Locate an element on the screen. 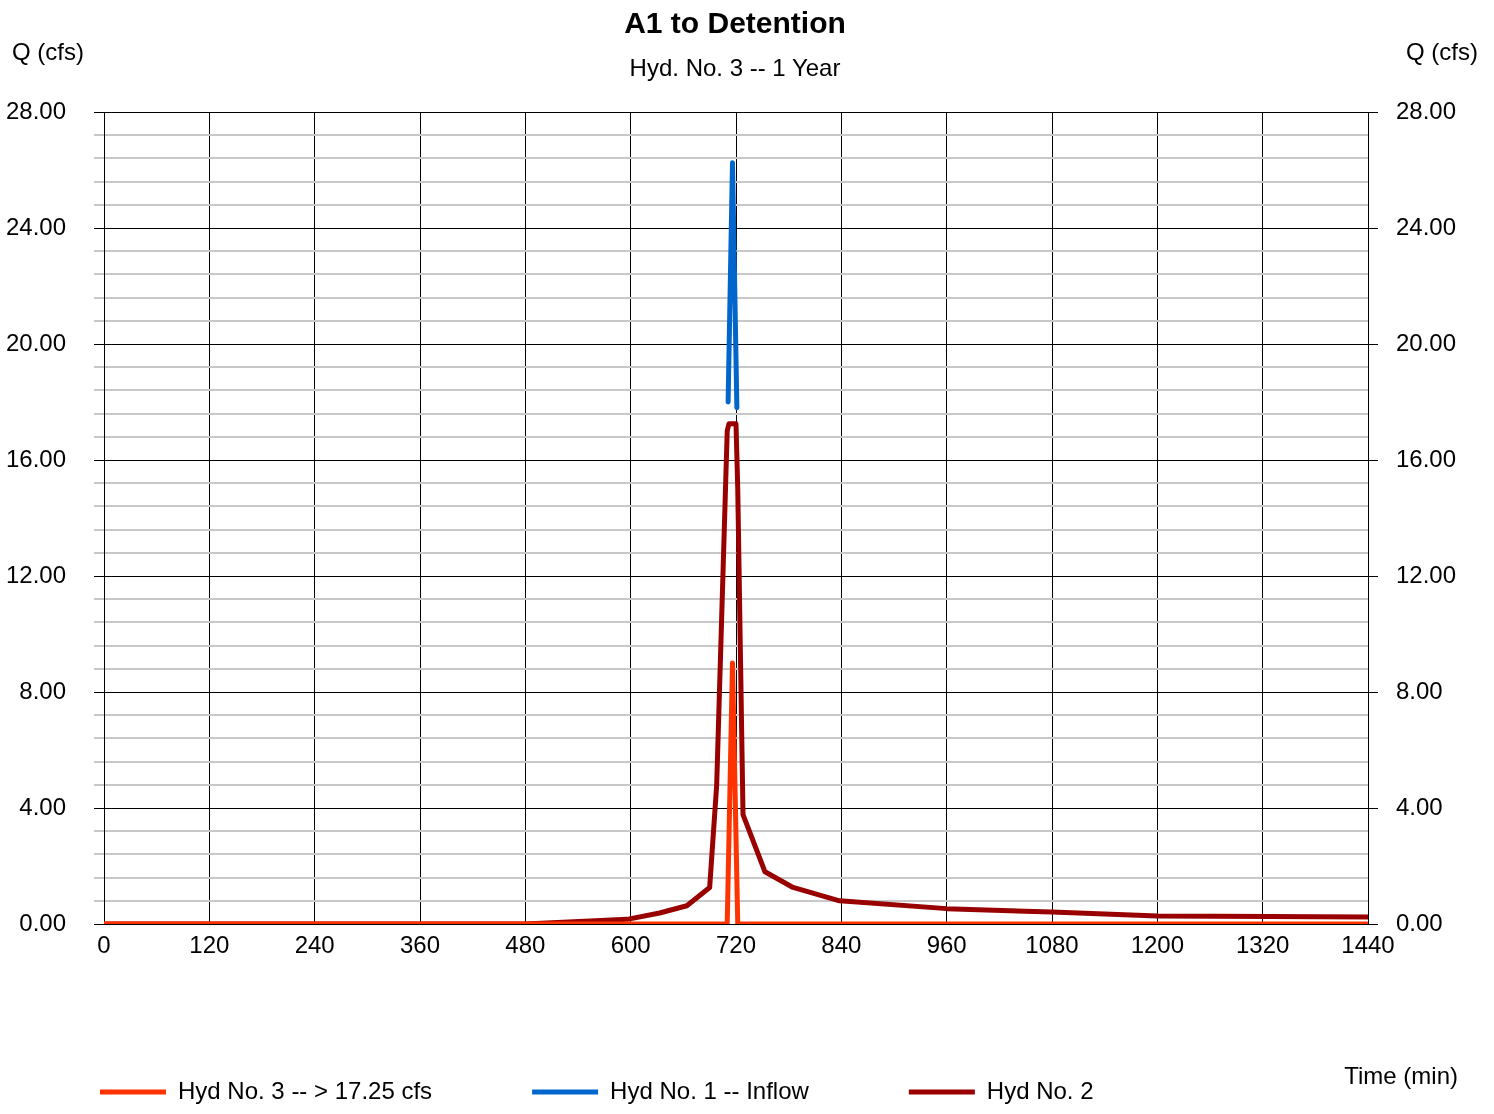 The height and width of the screenshot is (1114, 1494). x-tick-label: 720 is located at coordinates (736, 945).